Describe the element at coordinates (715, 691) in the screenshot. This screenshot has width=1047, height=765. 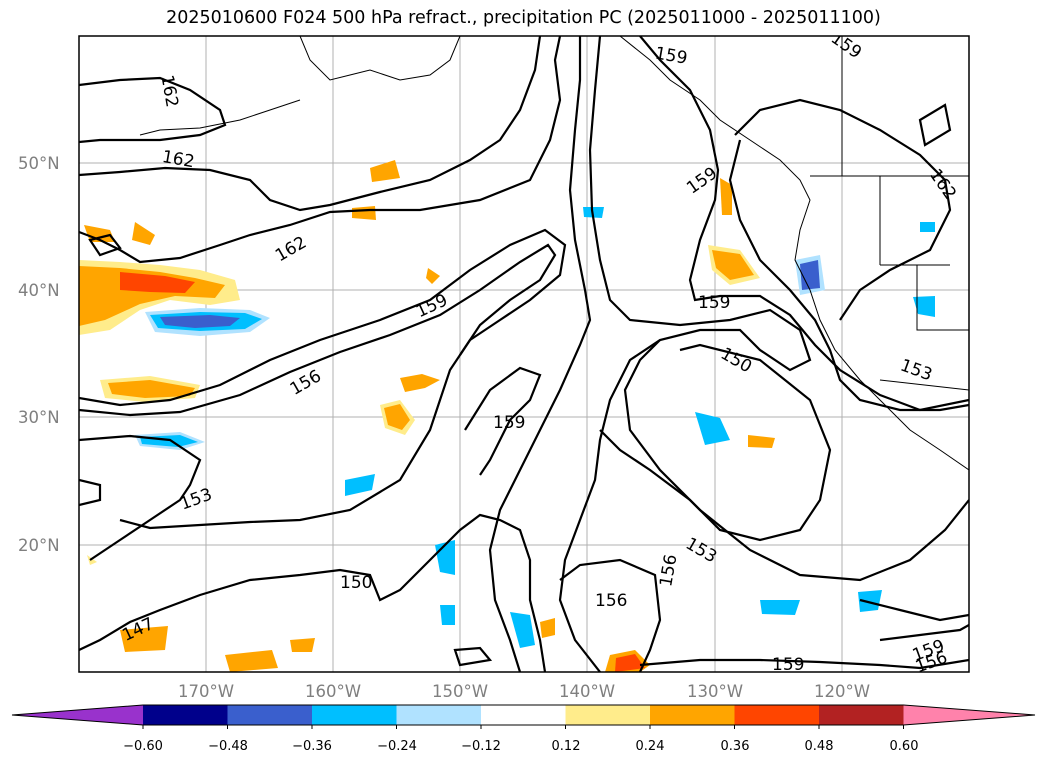
I see `lon-label: 130°W` at that location.